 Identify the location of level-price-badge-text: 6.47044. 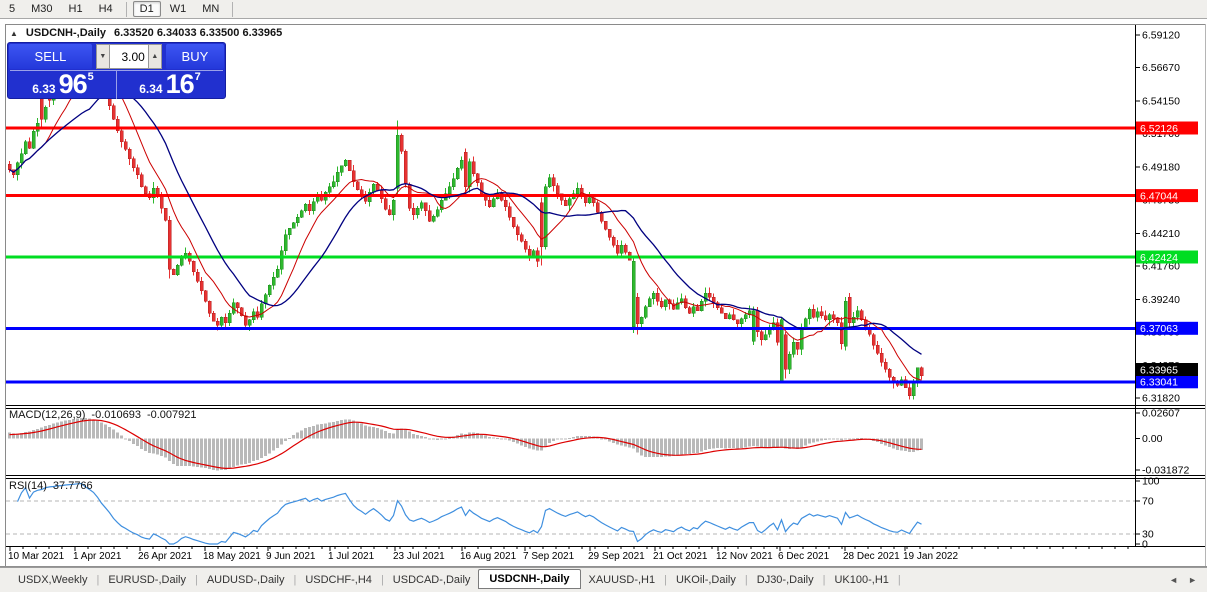
(1159, 196).